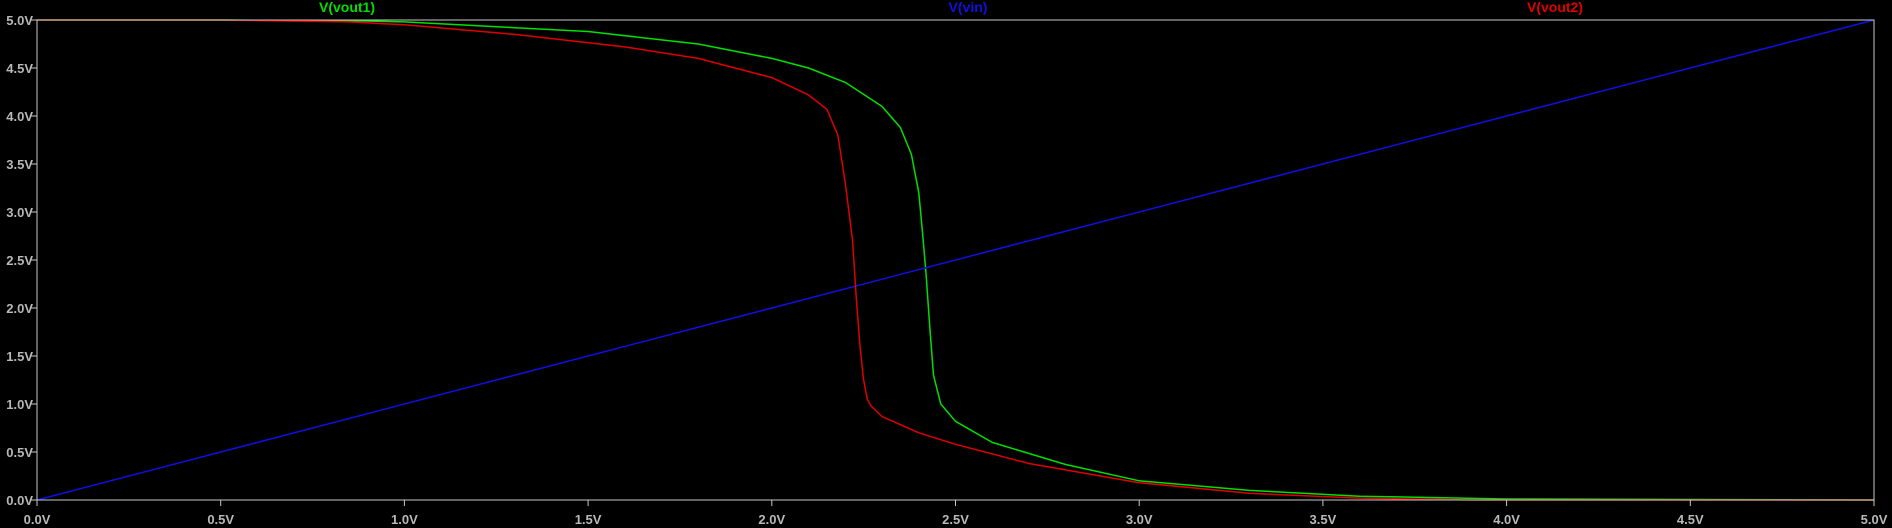 The image size is (1892, 528). I want to click on legend-label: V(vout1), so click(347, 7).